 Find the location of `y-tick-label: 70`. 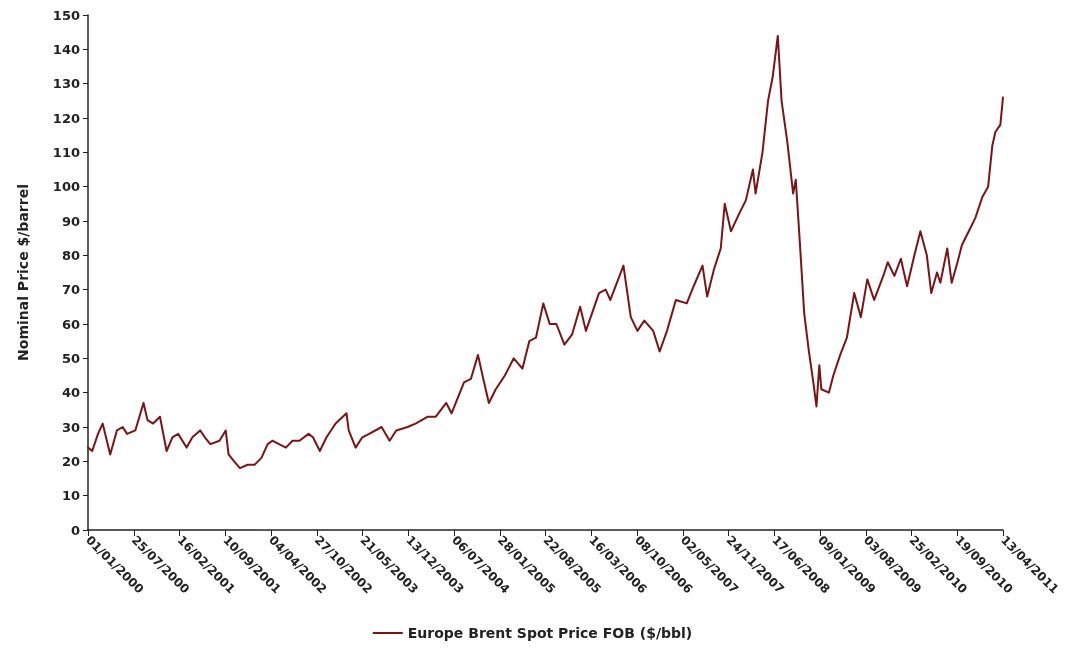

y-tick-label: 70 is located at coordinates (70, 290).